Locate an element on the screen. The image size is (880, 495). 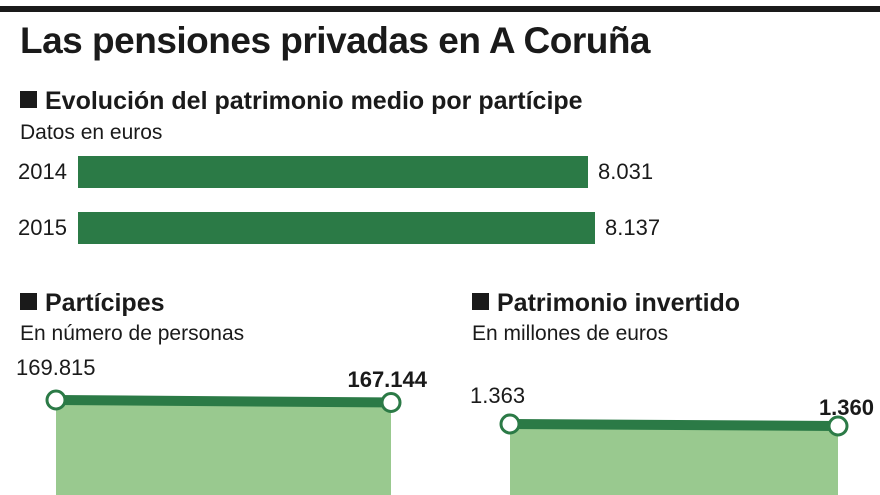
bar-value-label: 8.137 is located at coordinates (633, 227).